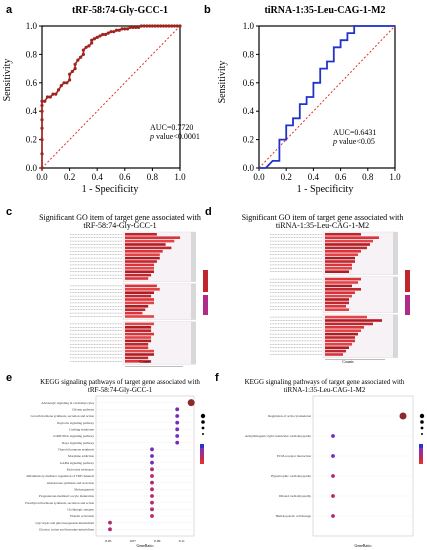 This screenshot has height=550, width=427. Describe the element at coordinates (125, 177) in the screenshot. I see `roc-a-xtick-label: 0.6` at that location.